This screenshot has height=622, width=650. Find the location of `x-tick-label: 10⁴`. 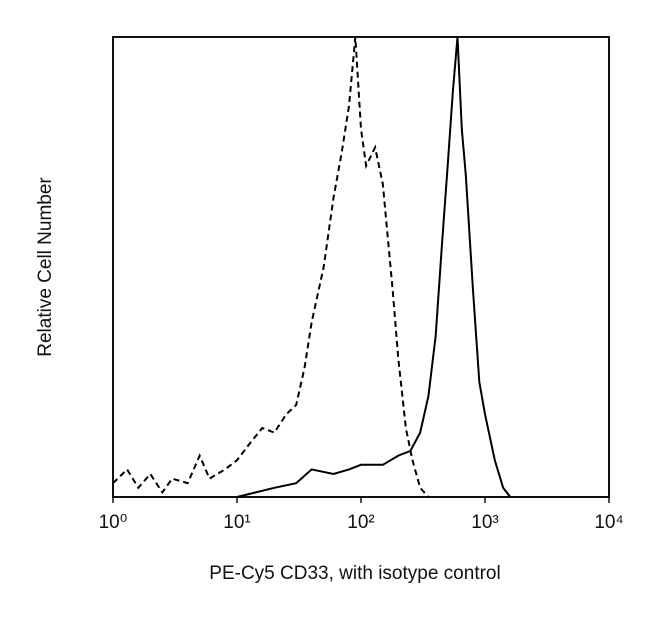

x-tick-label: 10⁴ is located at coordinates (608, 522).